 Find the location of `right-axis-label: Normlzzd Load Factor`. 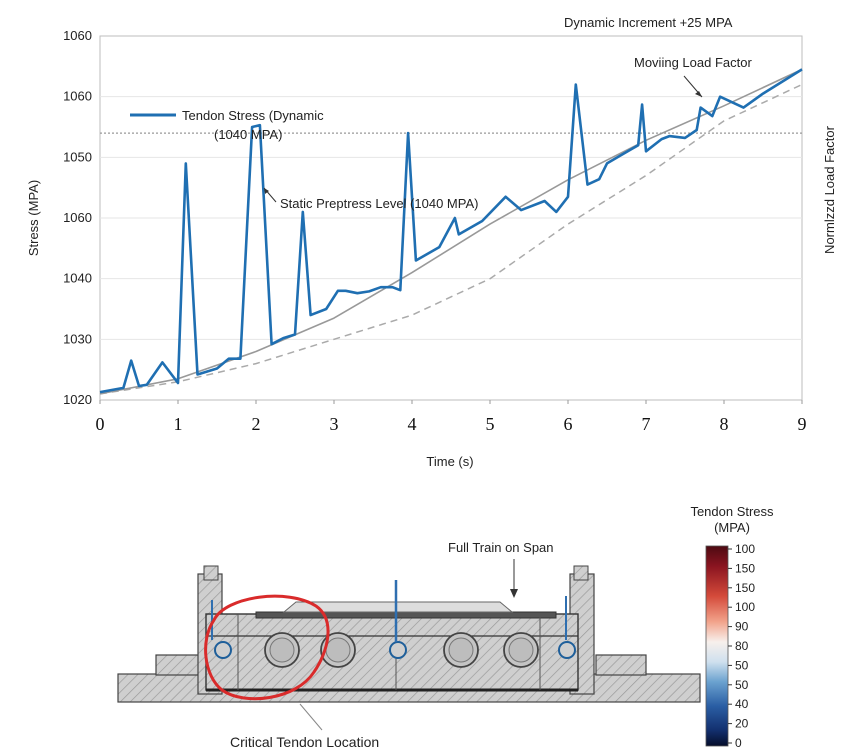

right-axis-label: Normlzzd Load Factor is located at coordinates (829, 189).